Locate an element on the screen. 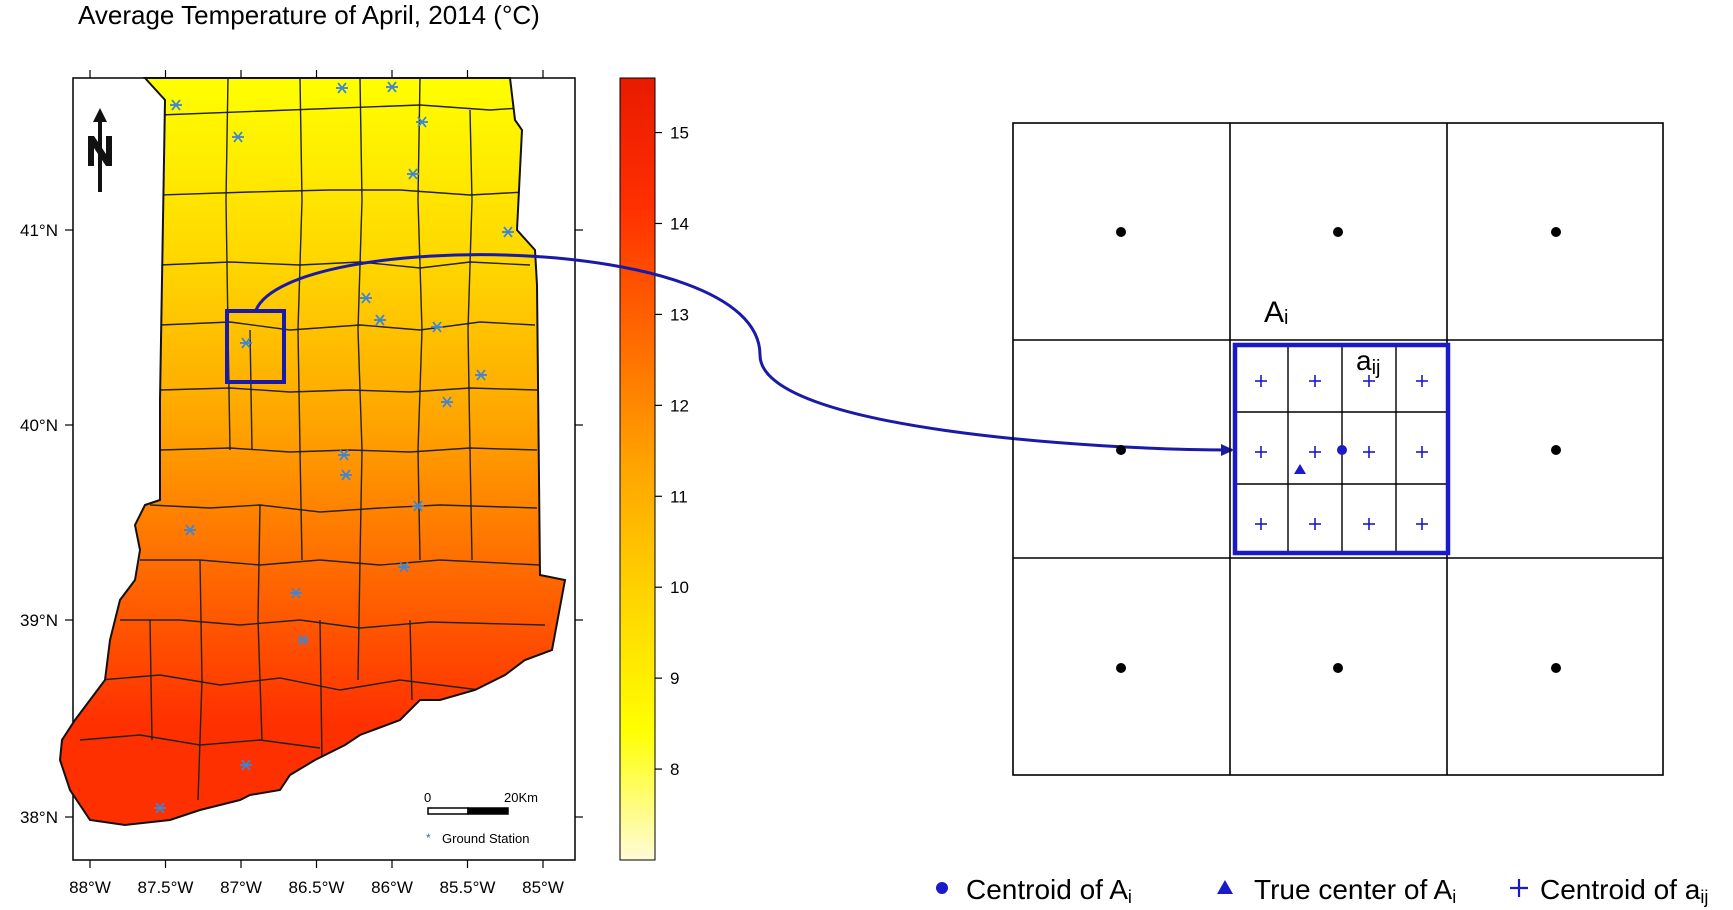 Image resolution: width=1733 pixels, height=910 pixels. legend-centroid-aij: Centroid of aij is located at coordinates (1624, 890).